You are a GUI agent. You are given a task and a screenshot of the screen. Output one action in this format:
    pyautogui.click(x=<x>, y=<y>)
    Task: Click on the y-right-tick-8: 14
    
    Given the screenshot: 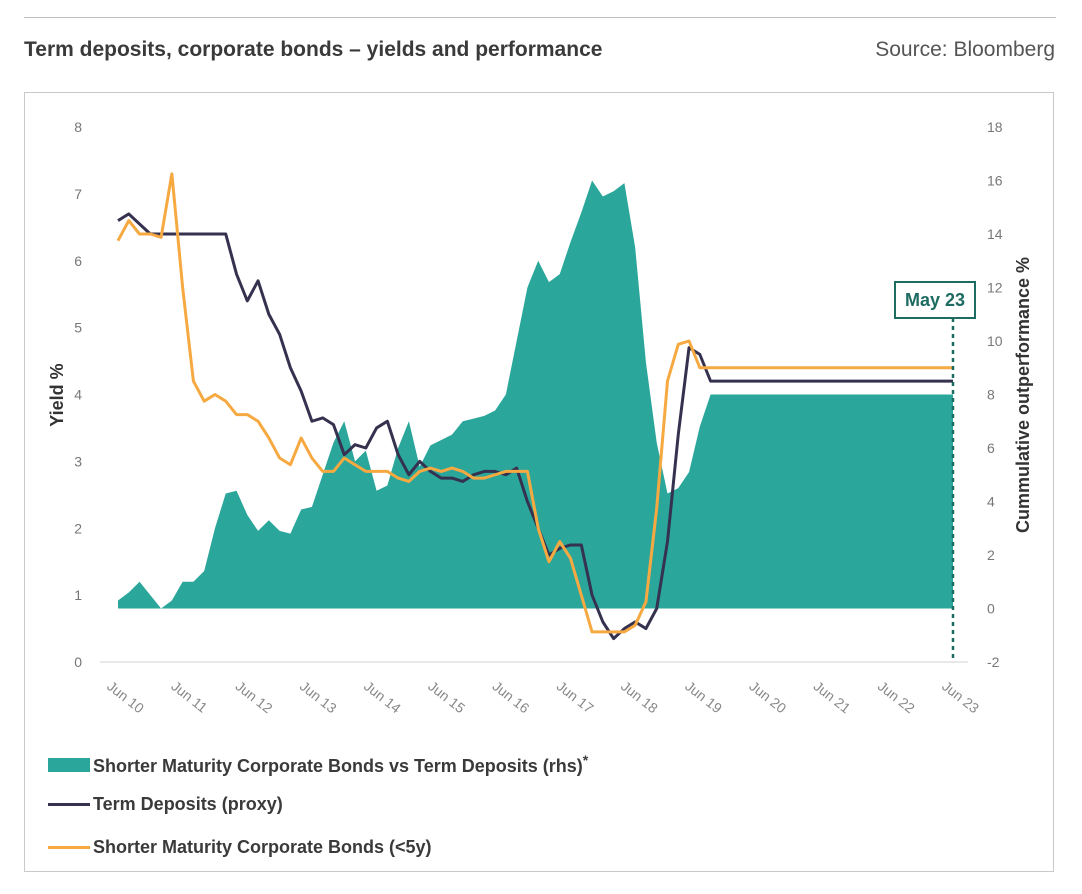 What is the action you would take?
    pyautogui.click(x=995, y=234)
    